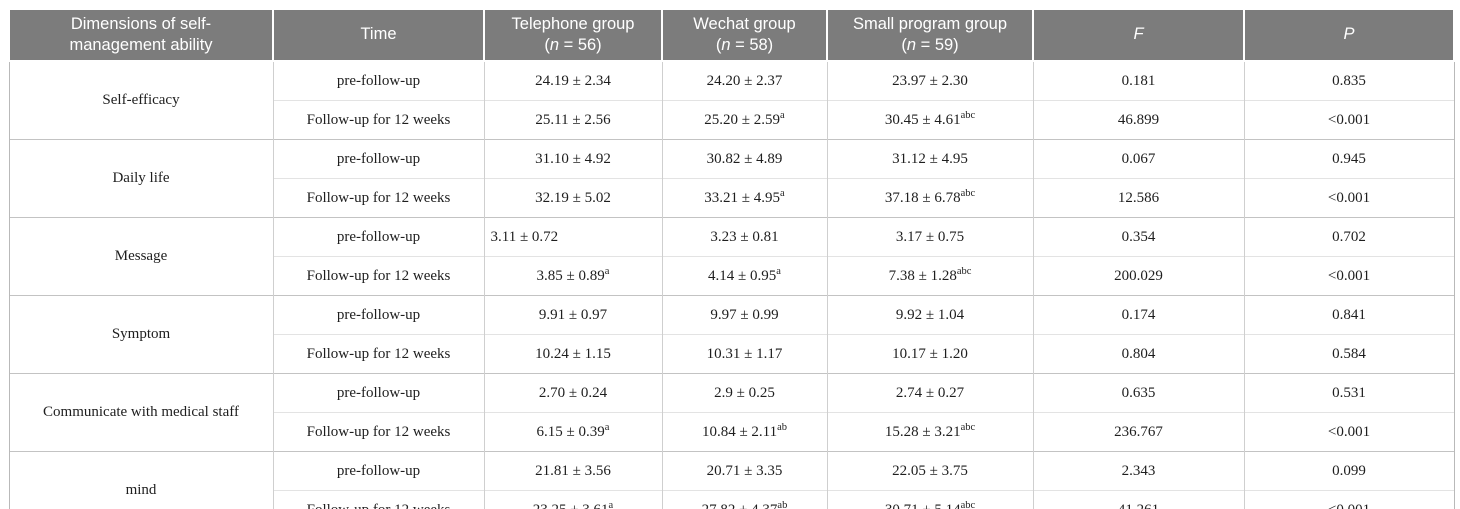 This screenshot has height=509, width=1460. Describe the element at coordinates (141, 178) in the screenshot. I see `dimension-cell: Daily life` at that location.